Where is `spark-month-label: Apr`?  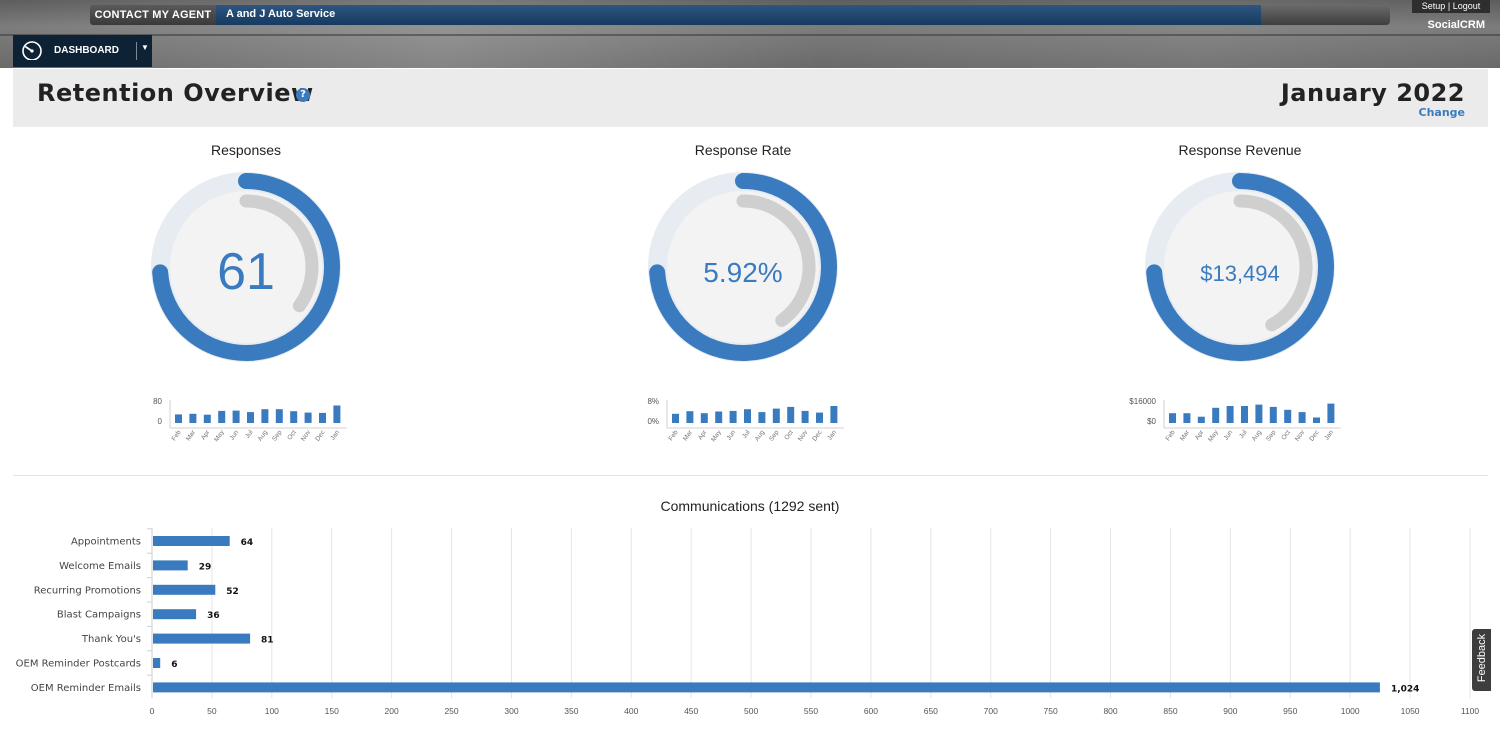
spark-month-label: Apr is located at coordinates (1200, 434).